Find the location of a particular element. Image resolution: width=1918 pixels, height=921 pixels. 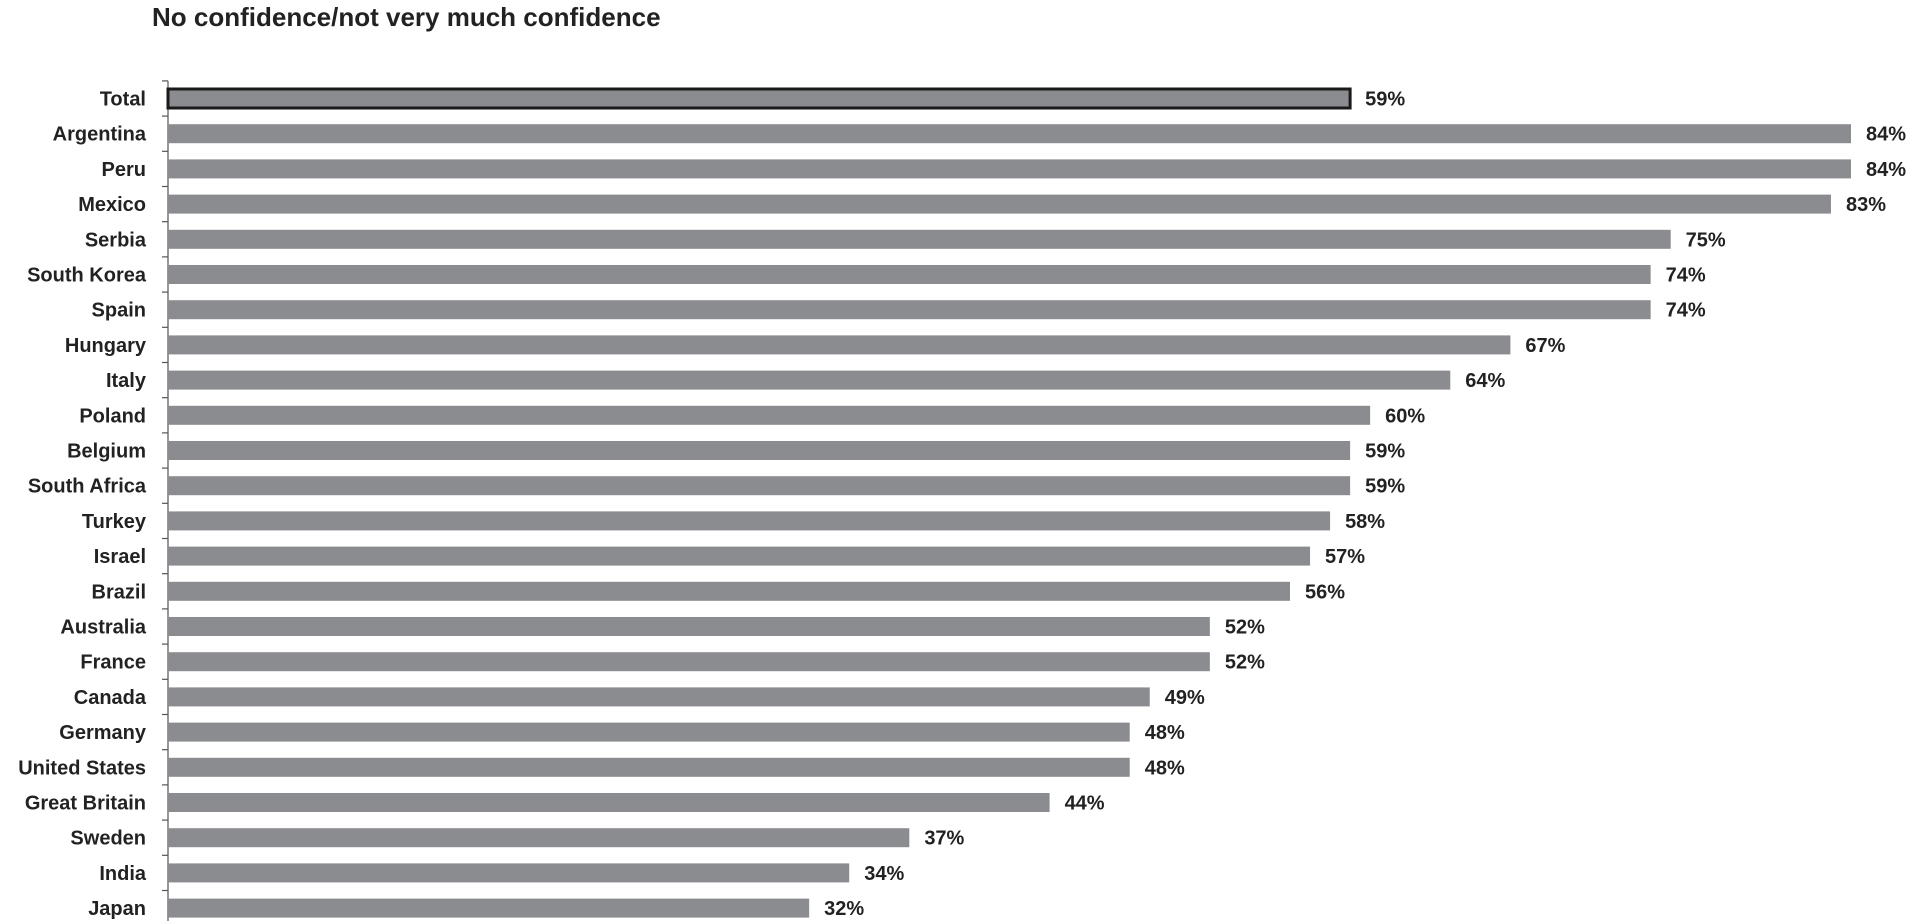

bar-india is located at coordinates (509, 873).